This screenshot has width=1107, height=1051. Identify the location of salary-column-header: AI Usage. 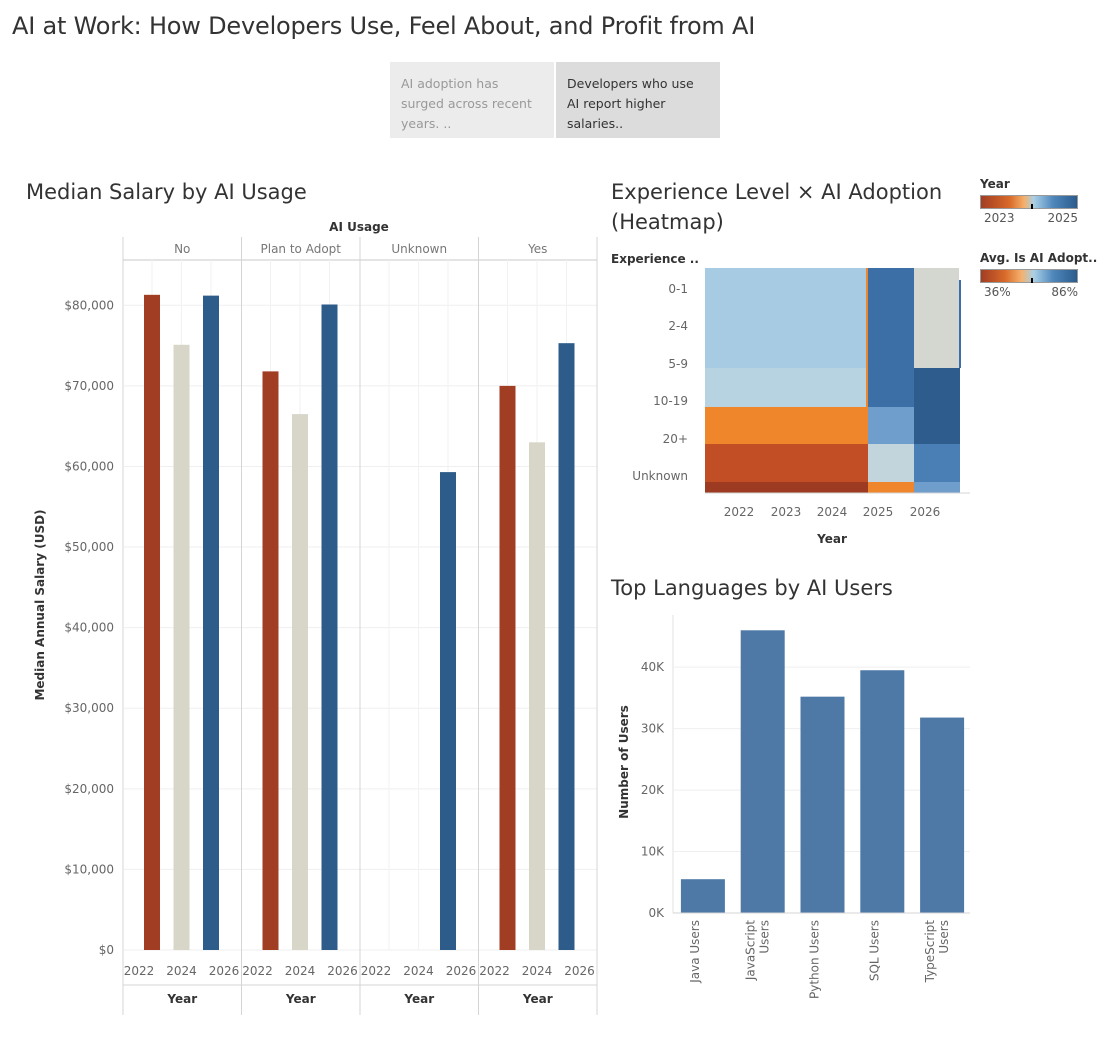
(359, 227).